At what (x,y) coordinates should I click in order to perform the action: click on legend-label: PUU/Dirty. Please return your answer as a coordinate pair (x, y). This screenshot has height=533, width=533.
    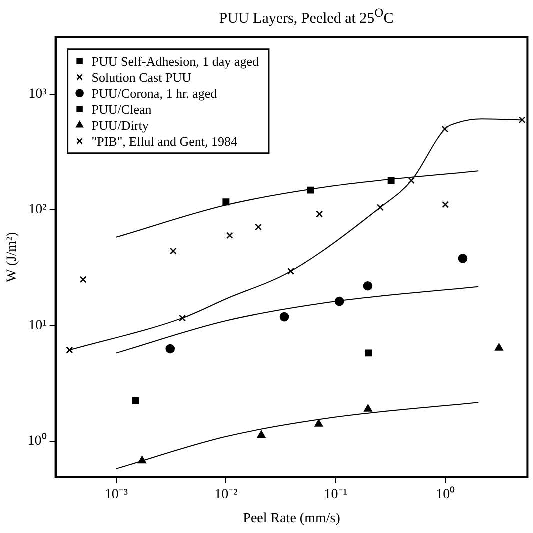
    Looking at the image, I should click on (121, 125).